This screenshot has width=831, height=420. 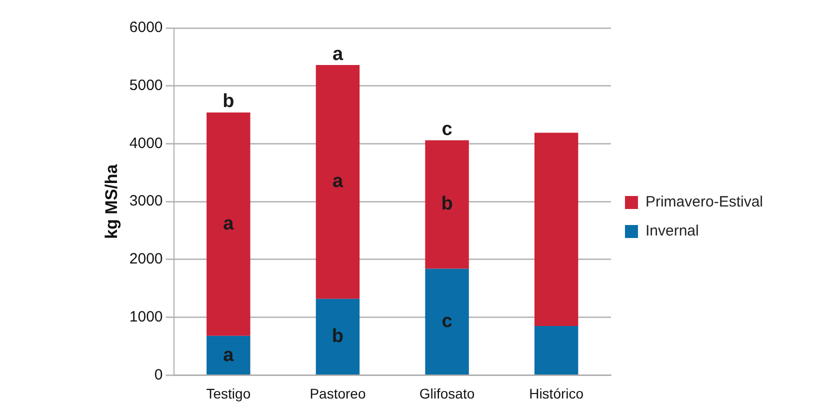 I want to click on y-axis-title: kg MS/ha, so click(x=111, y=201).